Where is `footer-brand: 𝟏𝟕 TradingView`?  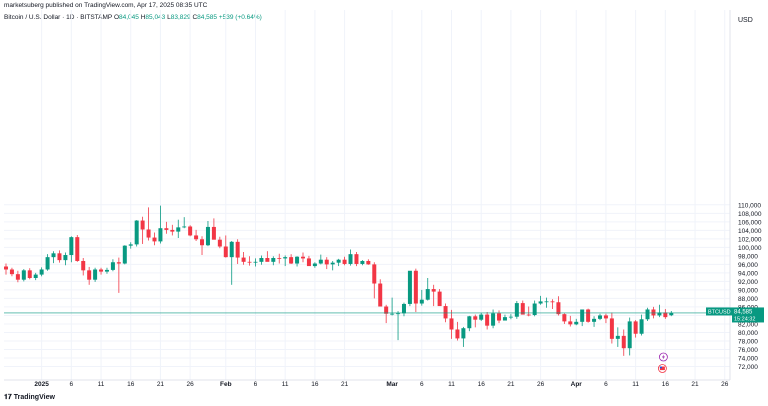 footer-brand: 𝟏𝟕 TradingView is located at coordinates (29, 398).